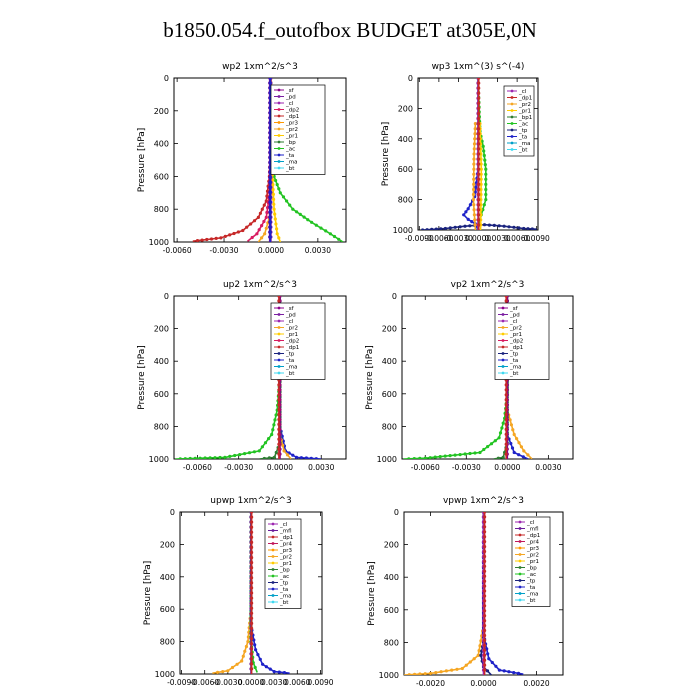 The width and height of the screenshot is (700, 700). What do you see at coordinates (167, 544) in the screenshot?
I see `y-tick-label: 200` at bounding box center [167, 544].